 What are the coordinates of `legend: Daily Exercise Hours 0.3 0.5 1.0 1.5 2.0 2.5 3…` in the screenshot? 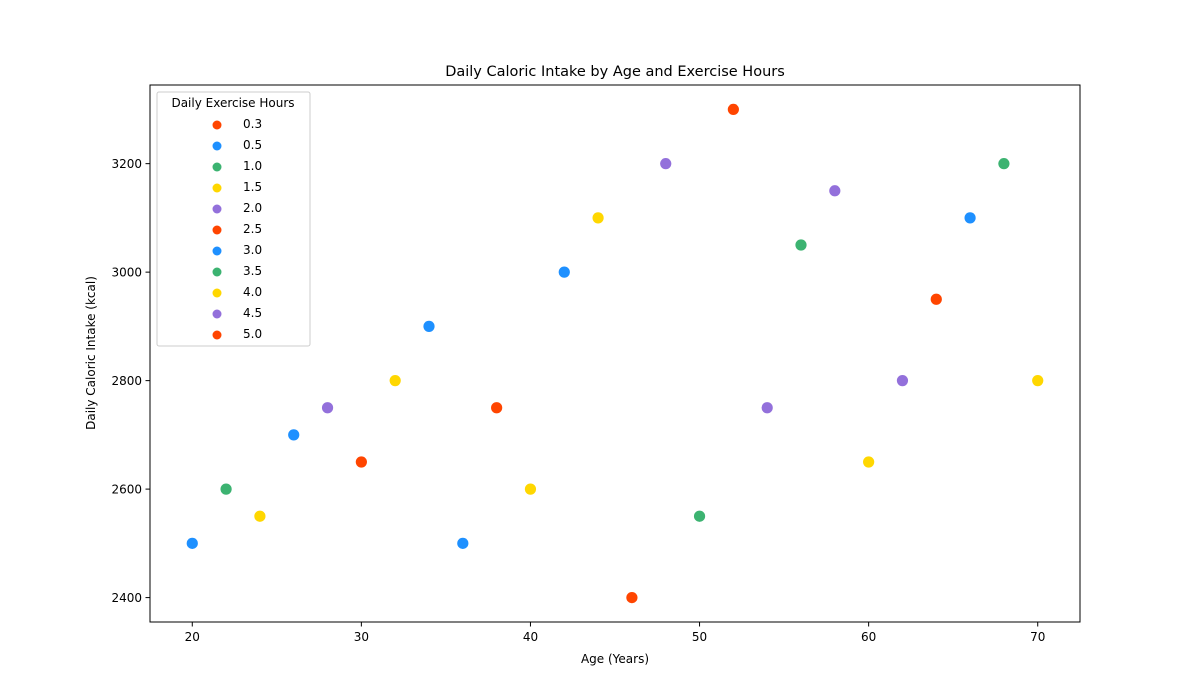 It's located at (233, 219).